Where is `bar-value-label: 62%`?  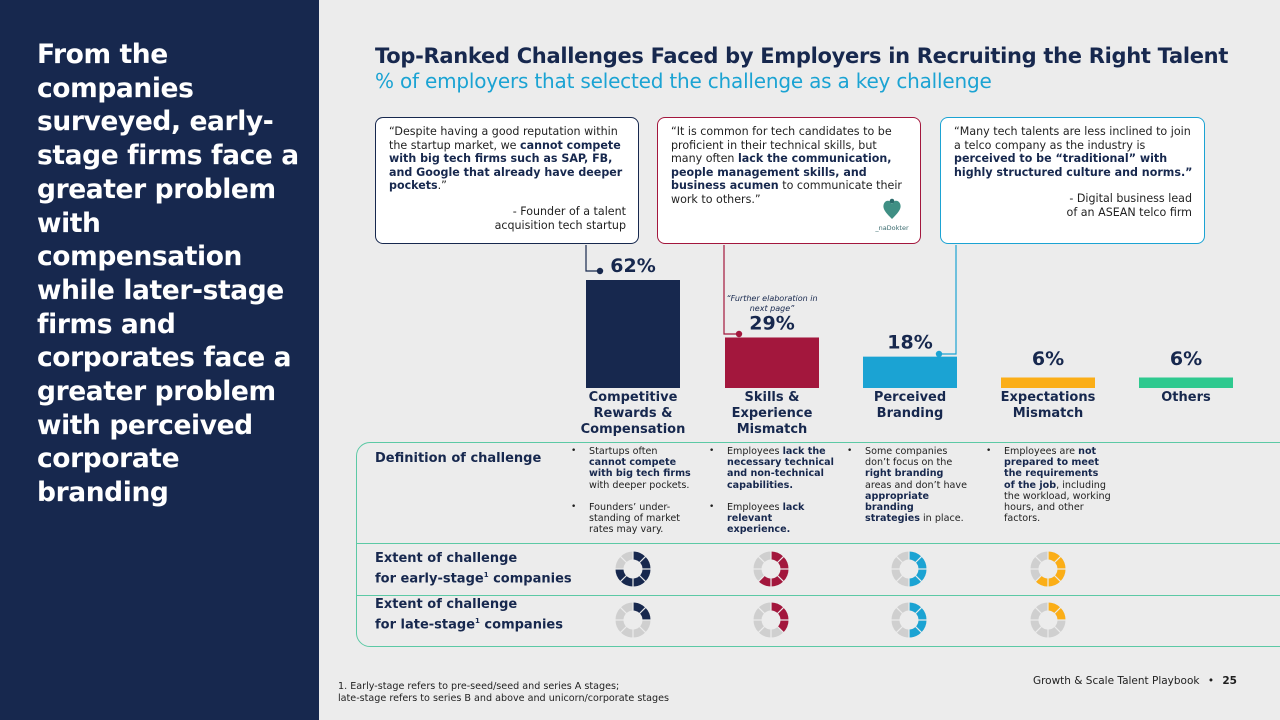 bar-value-label: 62% is located at coordinates (632, 266).